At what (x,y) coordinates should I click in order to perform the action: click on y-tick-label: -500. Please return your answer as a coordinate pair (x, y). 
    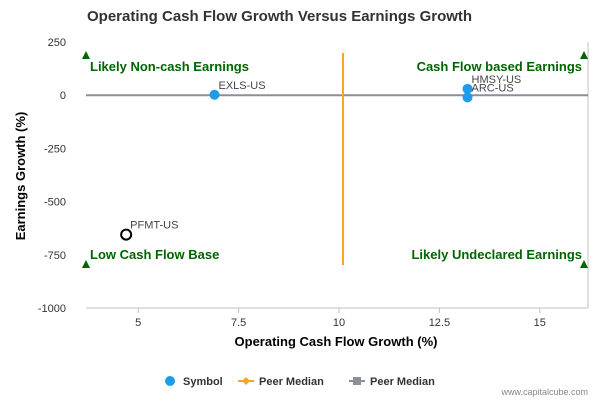
    Looking at the image, I should click on (55, 203).